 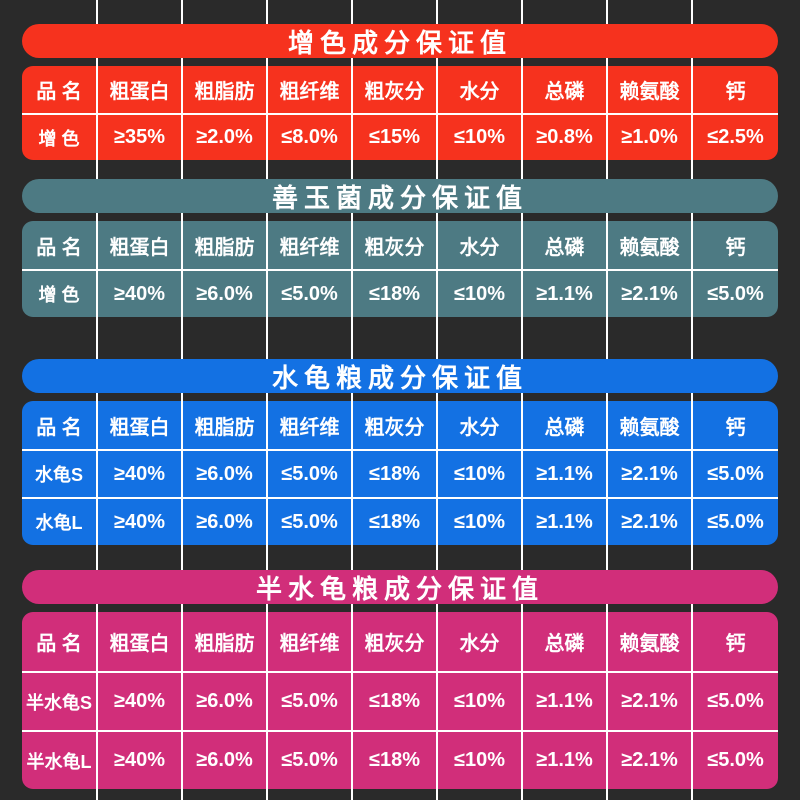 What do you see at coordinates (140, 136) in the screenshot?
I see `value-cell: ≥35%` at bounding box center [140, 136].